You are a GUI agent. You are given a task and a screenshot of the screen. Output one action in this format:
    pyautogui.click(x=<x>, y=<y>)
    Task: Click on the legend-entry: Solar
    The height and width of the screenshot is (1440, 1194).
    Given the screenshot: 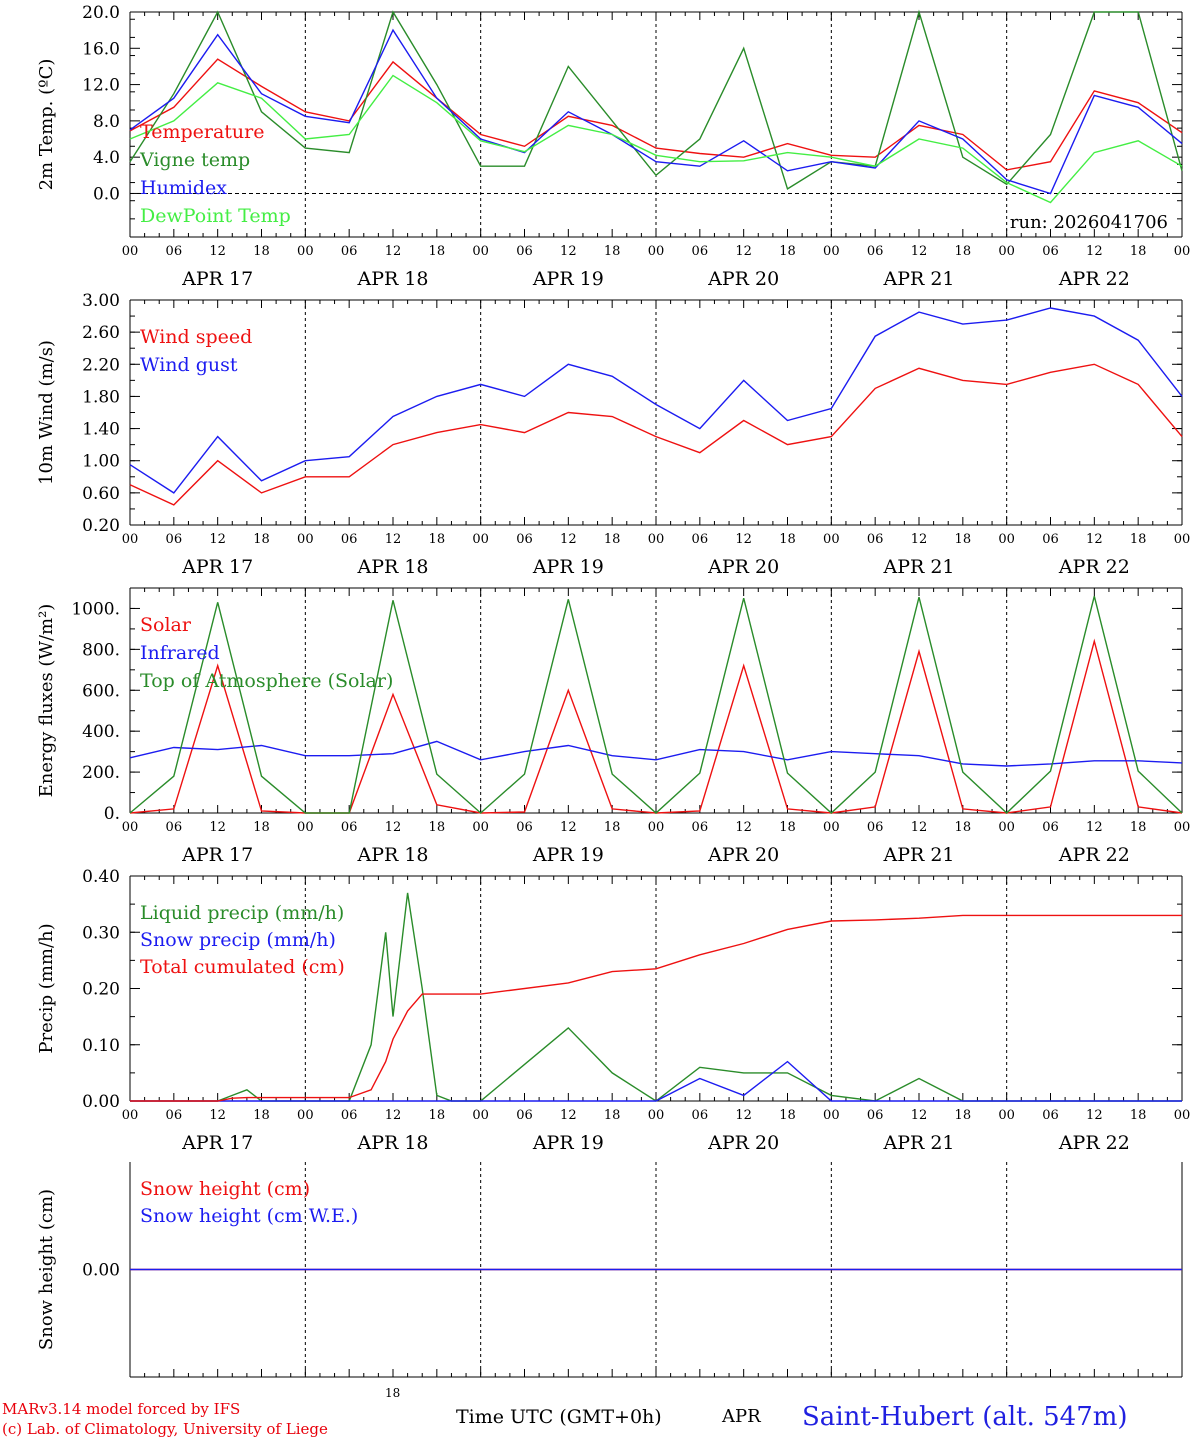 What is the action you would take?
    pyautogui.click(x=166, y=625)
    